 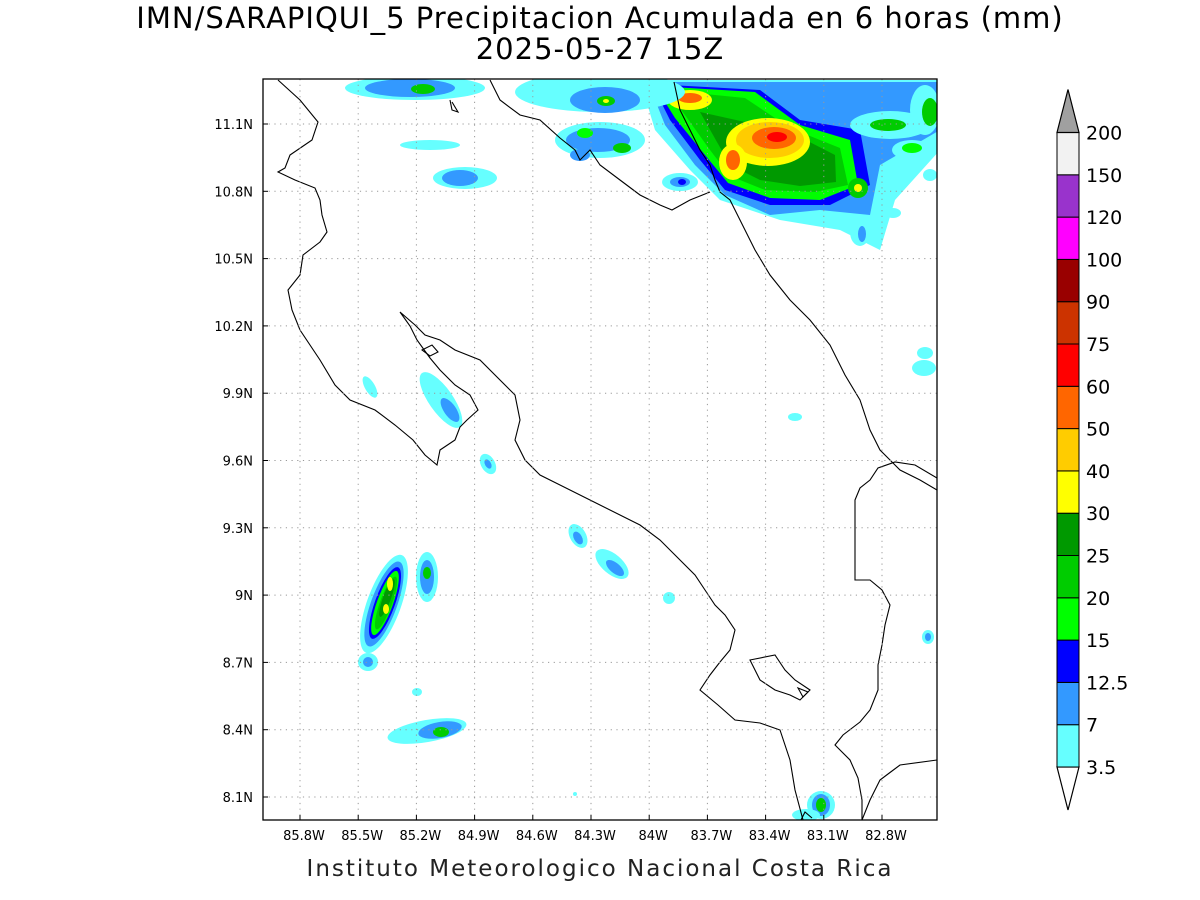 What do you see at coordinates (233, 327) in the screenshot?
I see `lat-tick-label: 10.2N` at bounding box center [233, 327].